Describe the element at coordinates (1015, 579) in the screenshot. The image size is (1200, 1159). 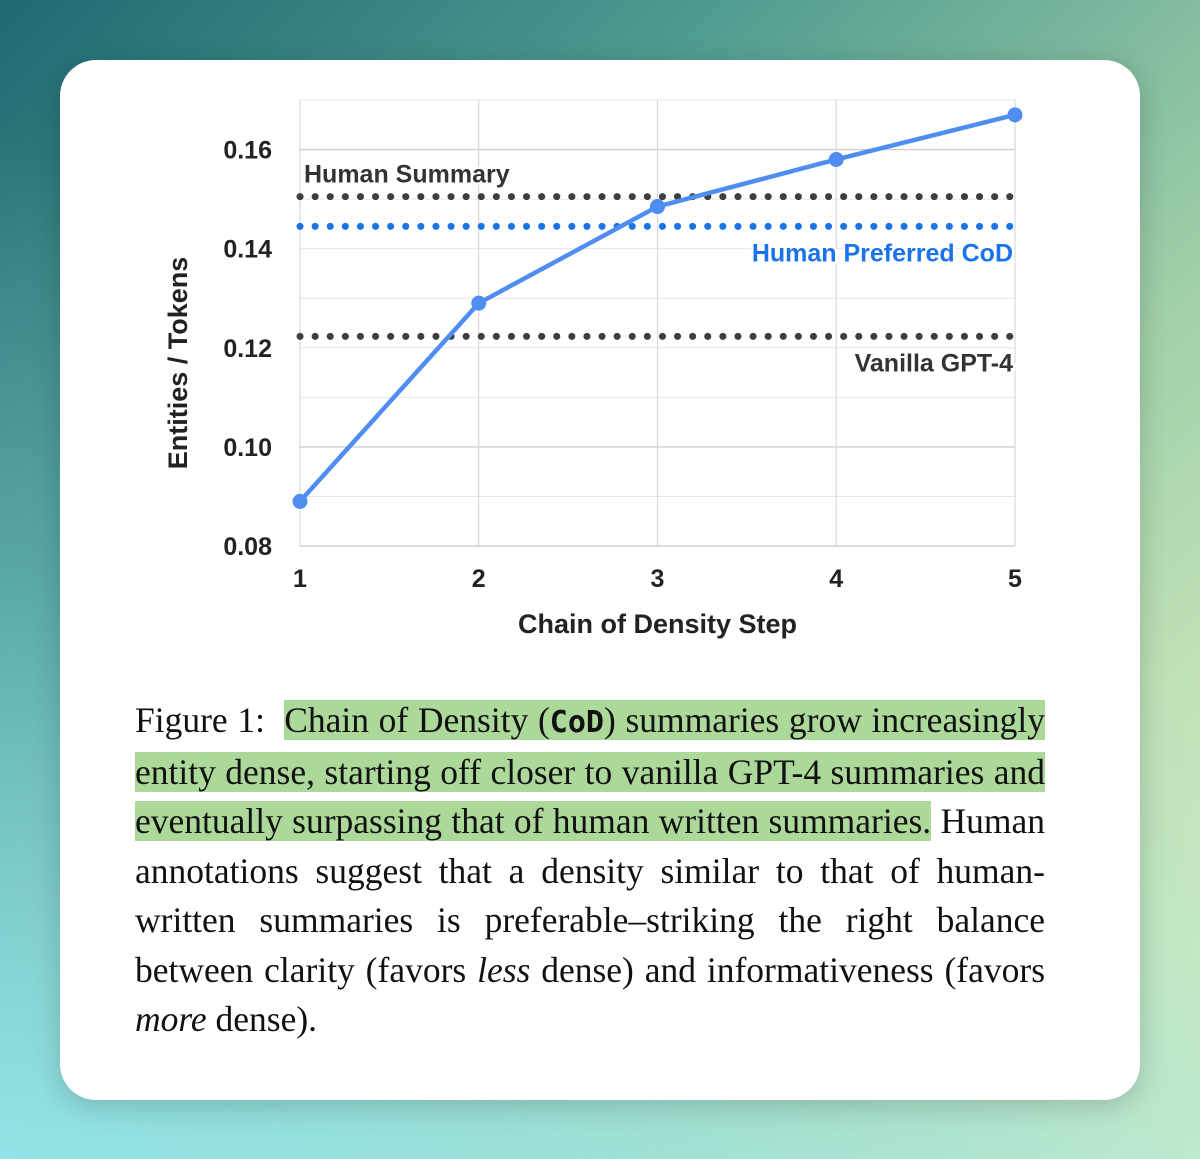
I see `x-tick-label: 5` at that location.